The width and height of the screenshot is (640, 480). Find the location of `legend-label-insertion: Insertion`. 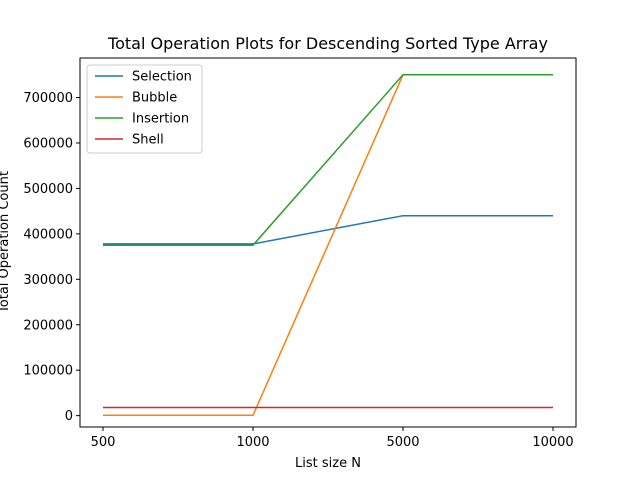

legend-label-insertion: Insertion is located at coordinates (160, 119).